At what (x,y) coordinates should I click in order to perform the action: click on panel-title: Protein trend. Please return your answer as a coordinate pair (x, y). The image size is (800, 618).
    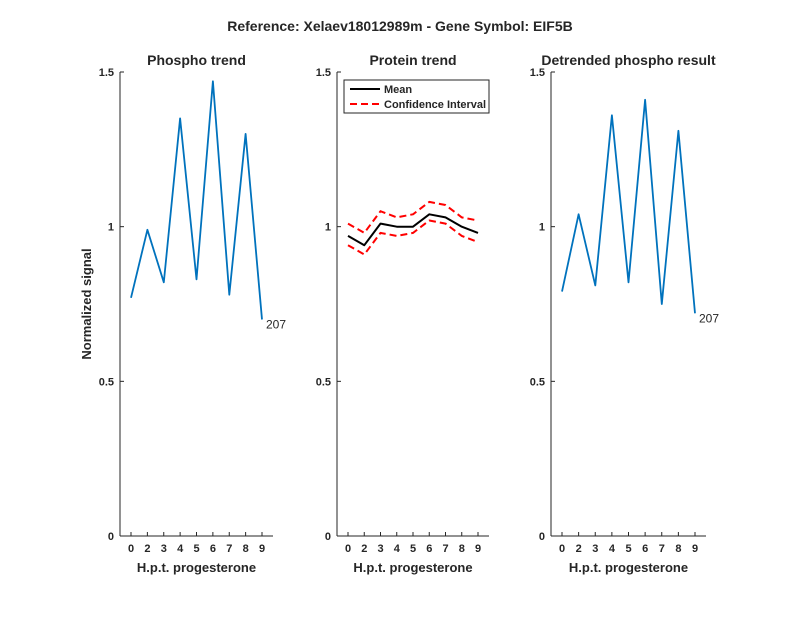
    Looking at the image, I should click on (412, 60).